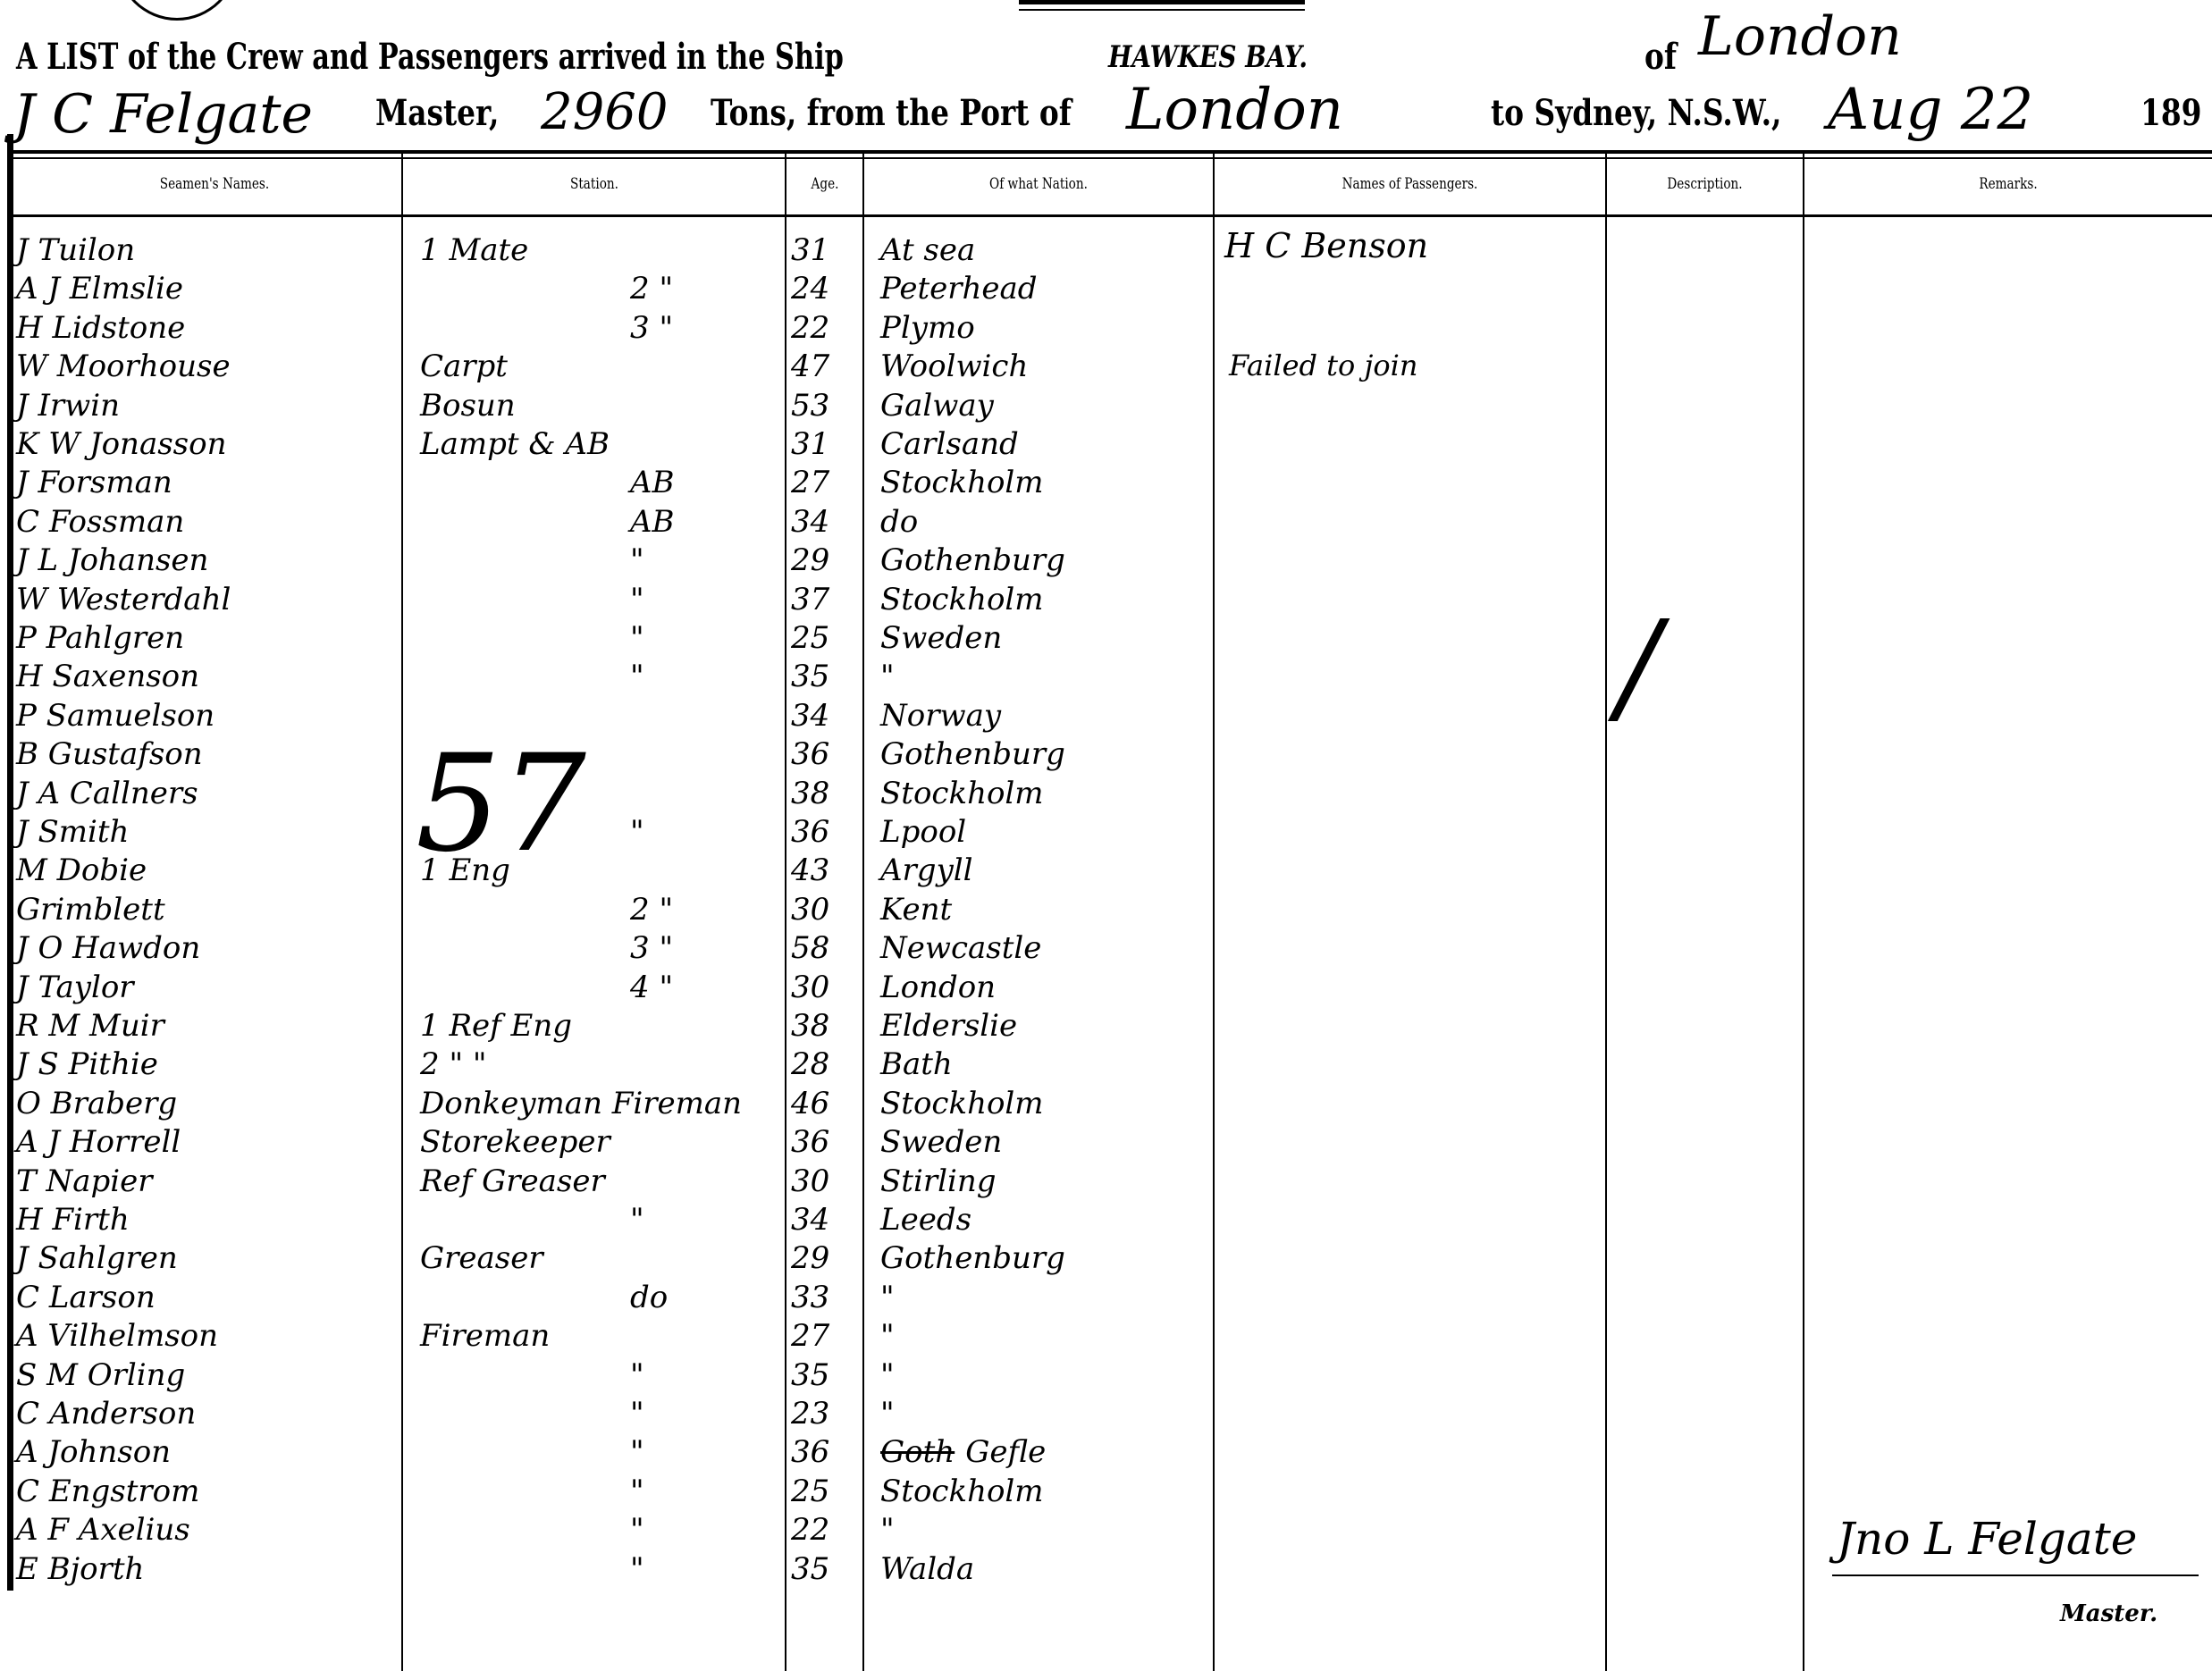  What do you see at coordinates (1636, 113) in the screenshot?
I see `destination-label: to Sydney, N.S.W.,` at bounding box center [1636, 113].